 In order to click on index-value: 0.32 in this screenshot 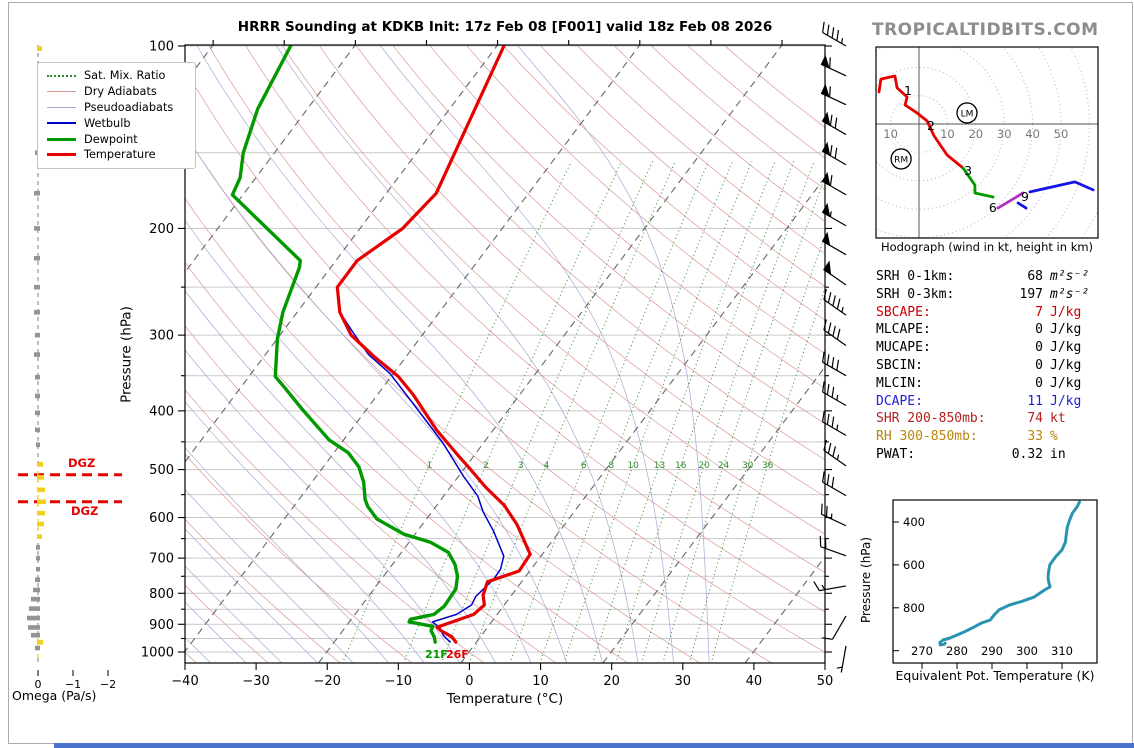, I will do `click(1027, 454)`.